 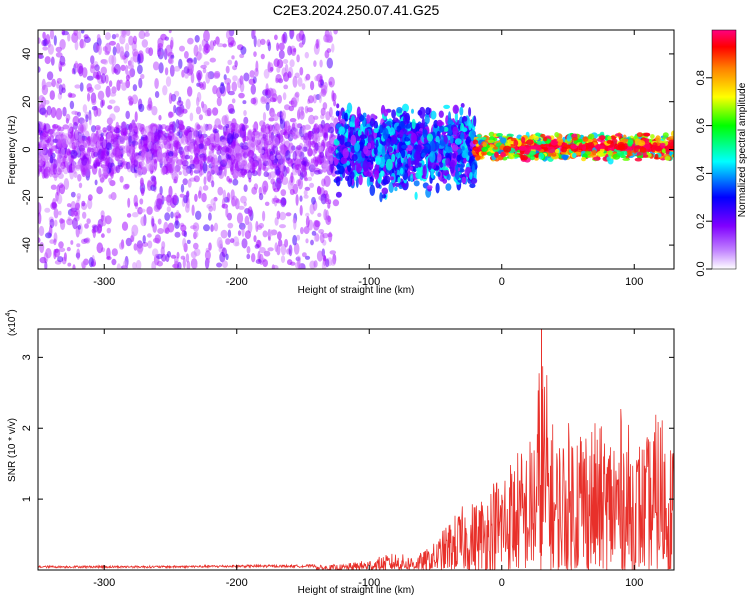 What do you see at coordinates (701, 221) in the screenshot?
I see `colorbar-tick-label: 0.2` at bounding box center [701, 221].